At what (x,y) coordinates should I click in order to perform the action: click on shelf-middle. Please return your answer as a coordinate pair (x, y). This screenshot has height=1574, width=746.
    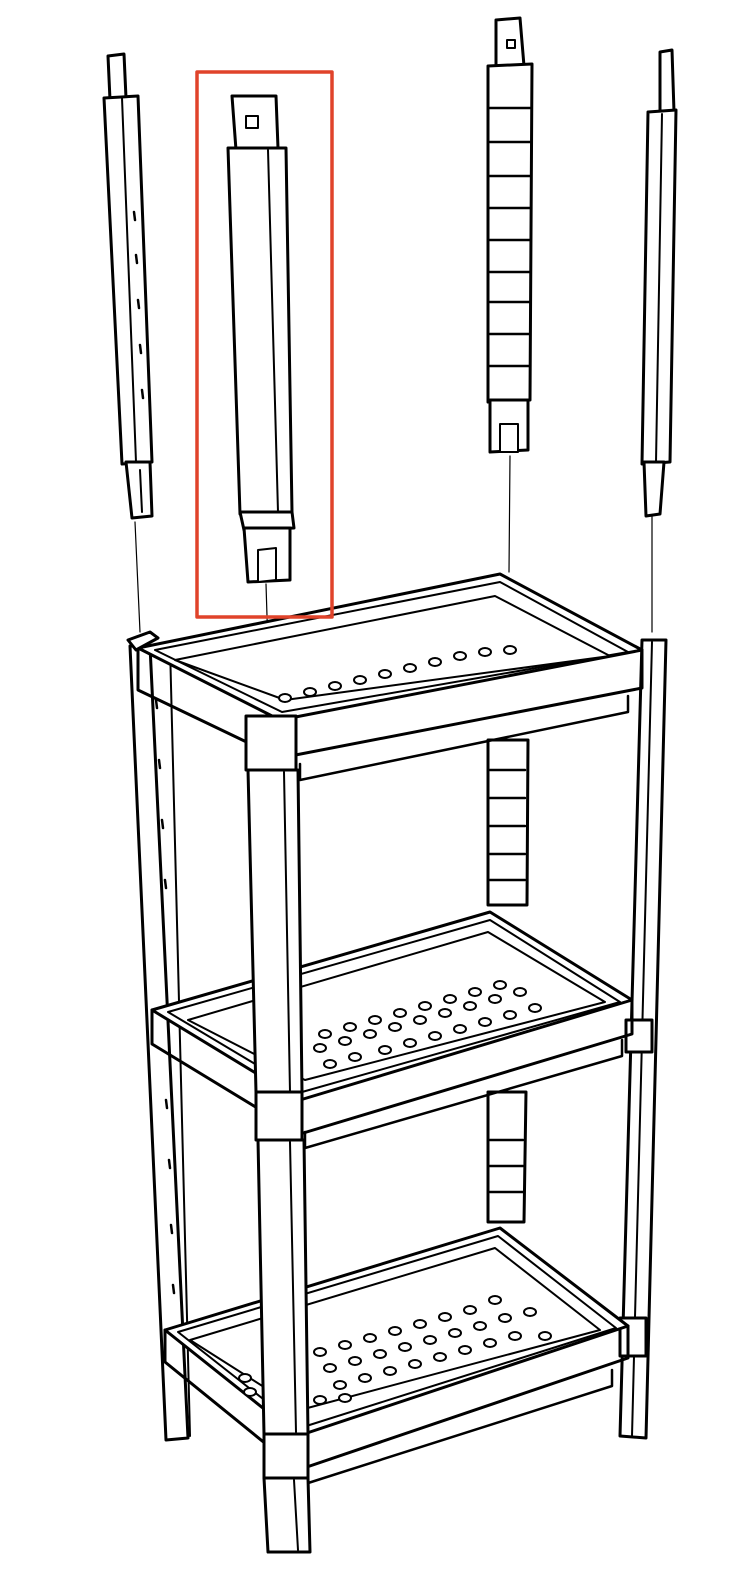
    Looking at the image, I should click on (392, 1030).